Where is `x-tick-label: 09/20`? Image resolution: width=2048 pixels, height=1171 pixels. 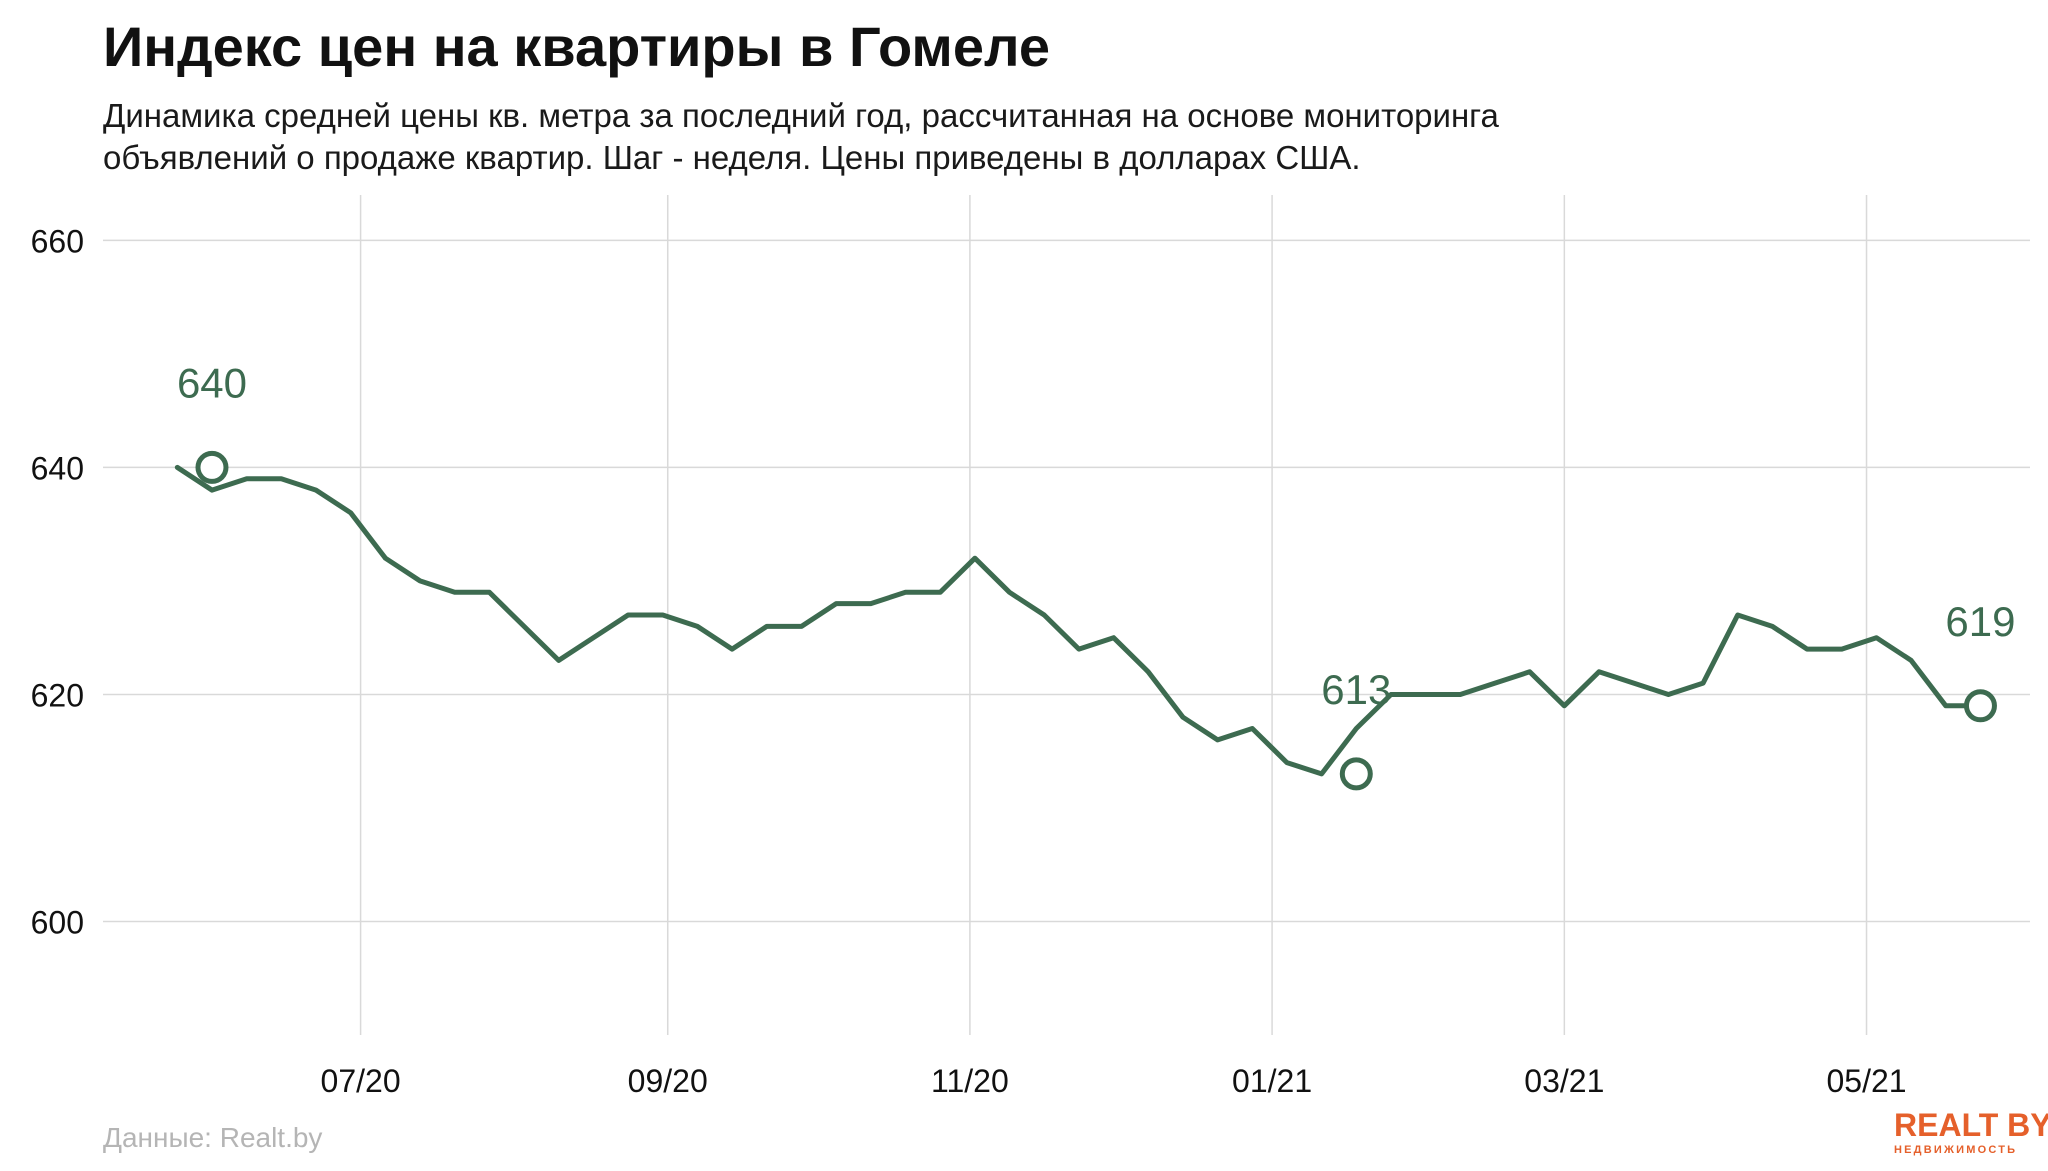
x-tick-label: 09/20 is located at coordinates (668, 1081).